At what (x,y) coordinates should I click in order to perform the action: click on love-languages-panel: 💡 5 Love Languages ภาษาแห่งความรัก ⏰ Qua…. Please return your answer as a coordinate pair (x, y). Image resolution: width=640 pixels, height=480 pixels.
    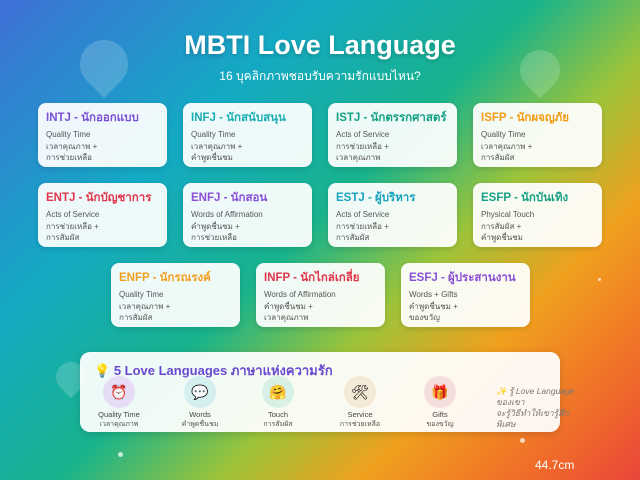
    Looking at the image, I should click on (326, 392).